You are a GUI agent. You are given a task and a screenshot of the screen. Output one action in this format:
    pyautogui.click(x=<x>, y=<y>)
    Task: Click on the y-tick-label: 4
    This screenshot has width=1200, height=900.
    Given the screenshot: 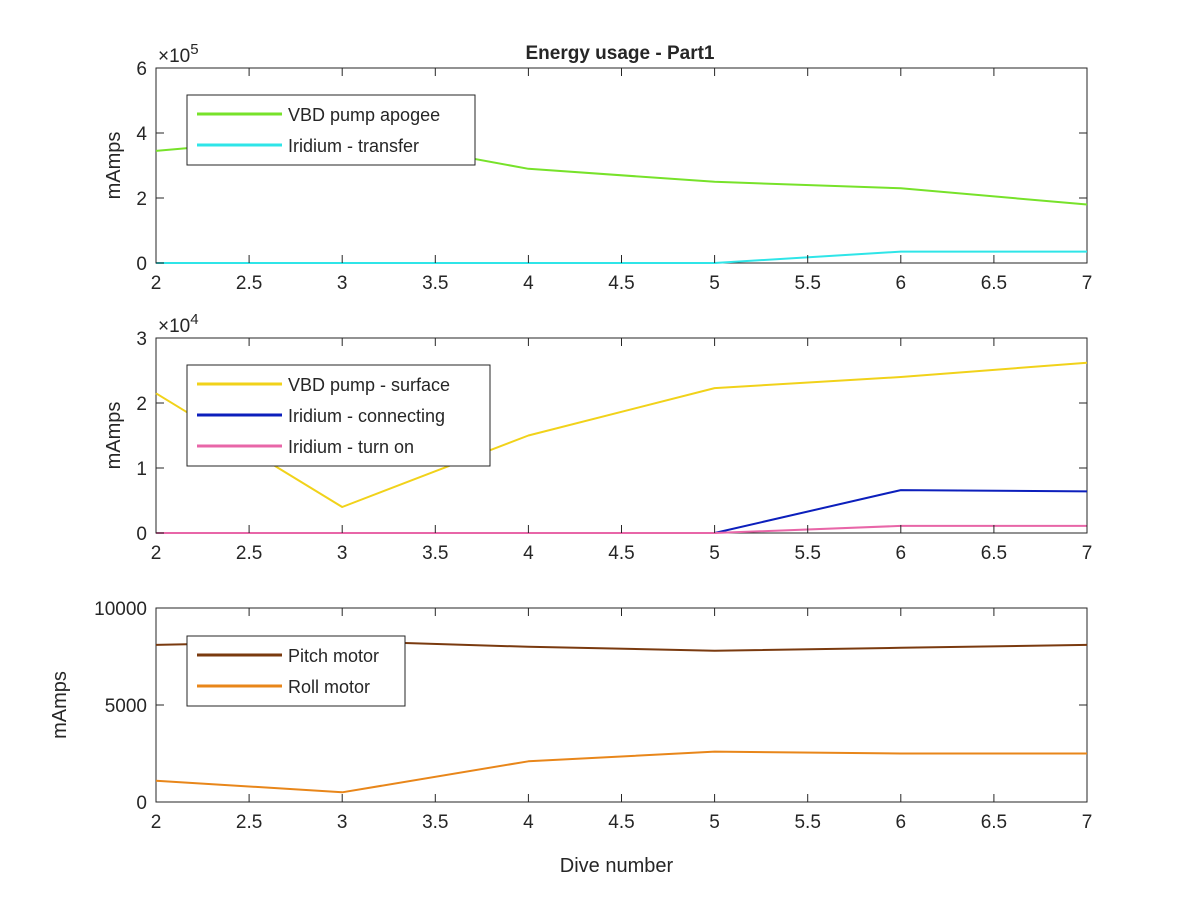 What is the action you would take?
    pyautogui.click(x=141, y=134)
    